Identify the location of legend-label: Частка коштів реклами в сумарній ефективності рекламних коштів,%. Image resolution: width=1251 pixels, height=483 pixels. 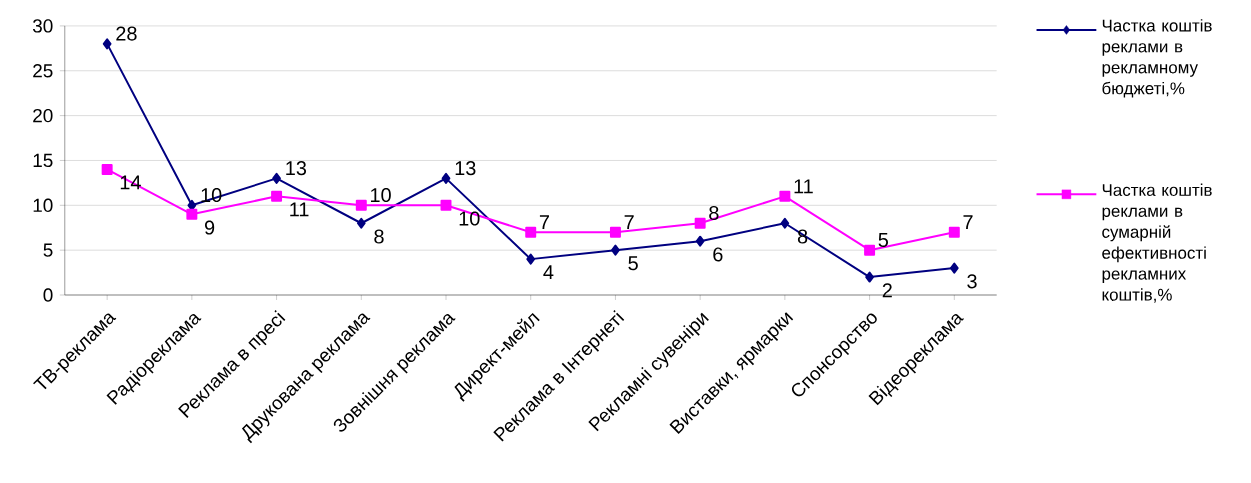
(1157, 243).